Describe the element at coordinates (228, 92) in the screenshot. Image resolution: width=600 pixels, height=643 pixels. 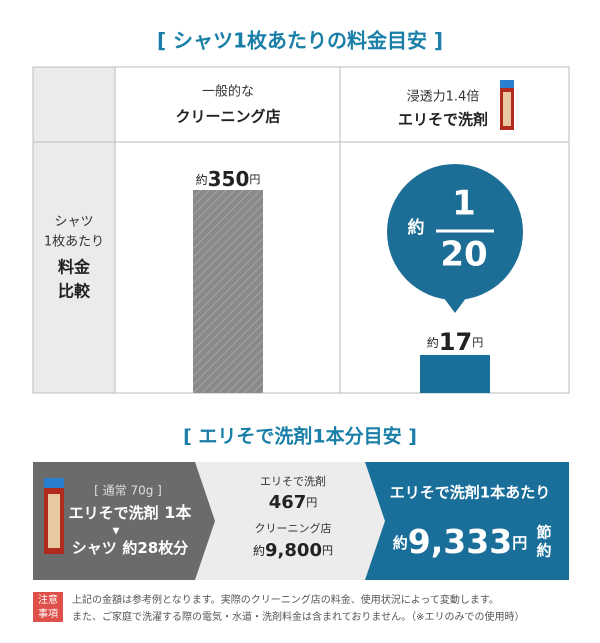
I see `col-sub: 一般的な` at that location.